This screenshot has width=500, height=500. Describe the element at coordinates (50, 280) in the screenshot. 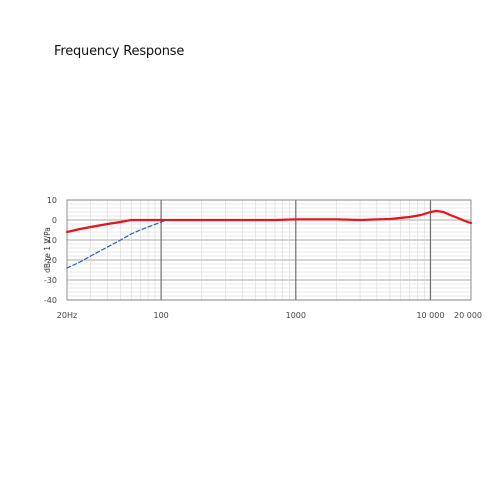

I see `y-tick-label: -30` at that location.